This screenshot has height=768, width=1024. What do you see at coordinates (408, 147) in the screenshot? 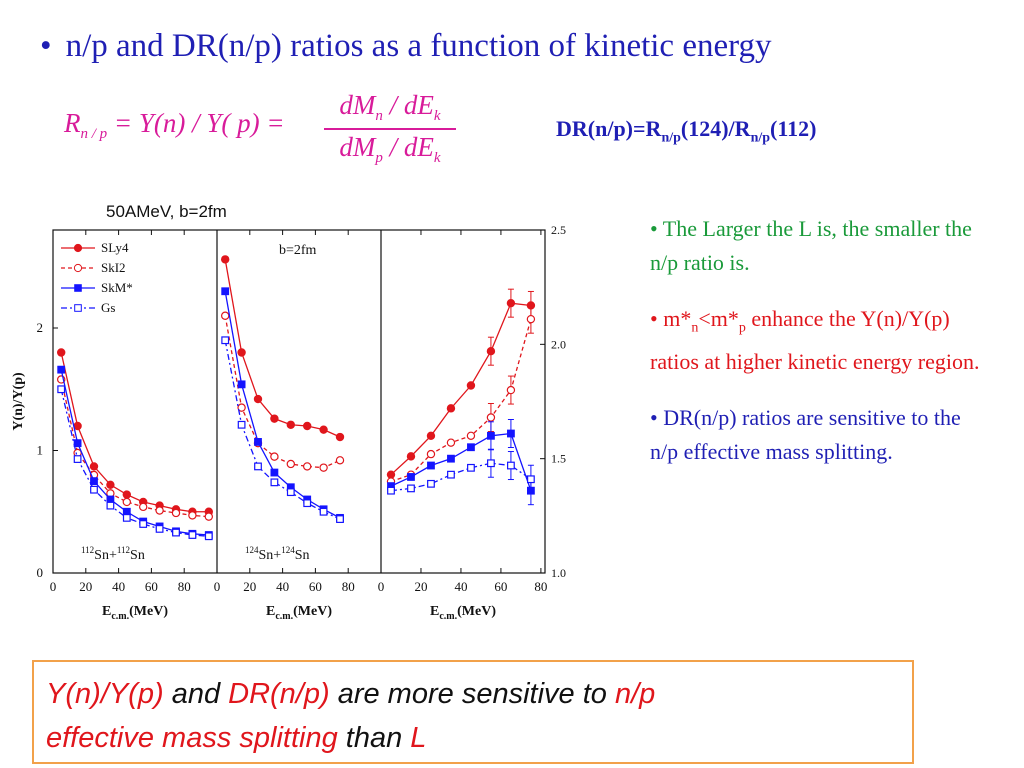
I see `eq-den-rest: / dE` at bounding box center [408, 147].